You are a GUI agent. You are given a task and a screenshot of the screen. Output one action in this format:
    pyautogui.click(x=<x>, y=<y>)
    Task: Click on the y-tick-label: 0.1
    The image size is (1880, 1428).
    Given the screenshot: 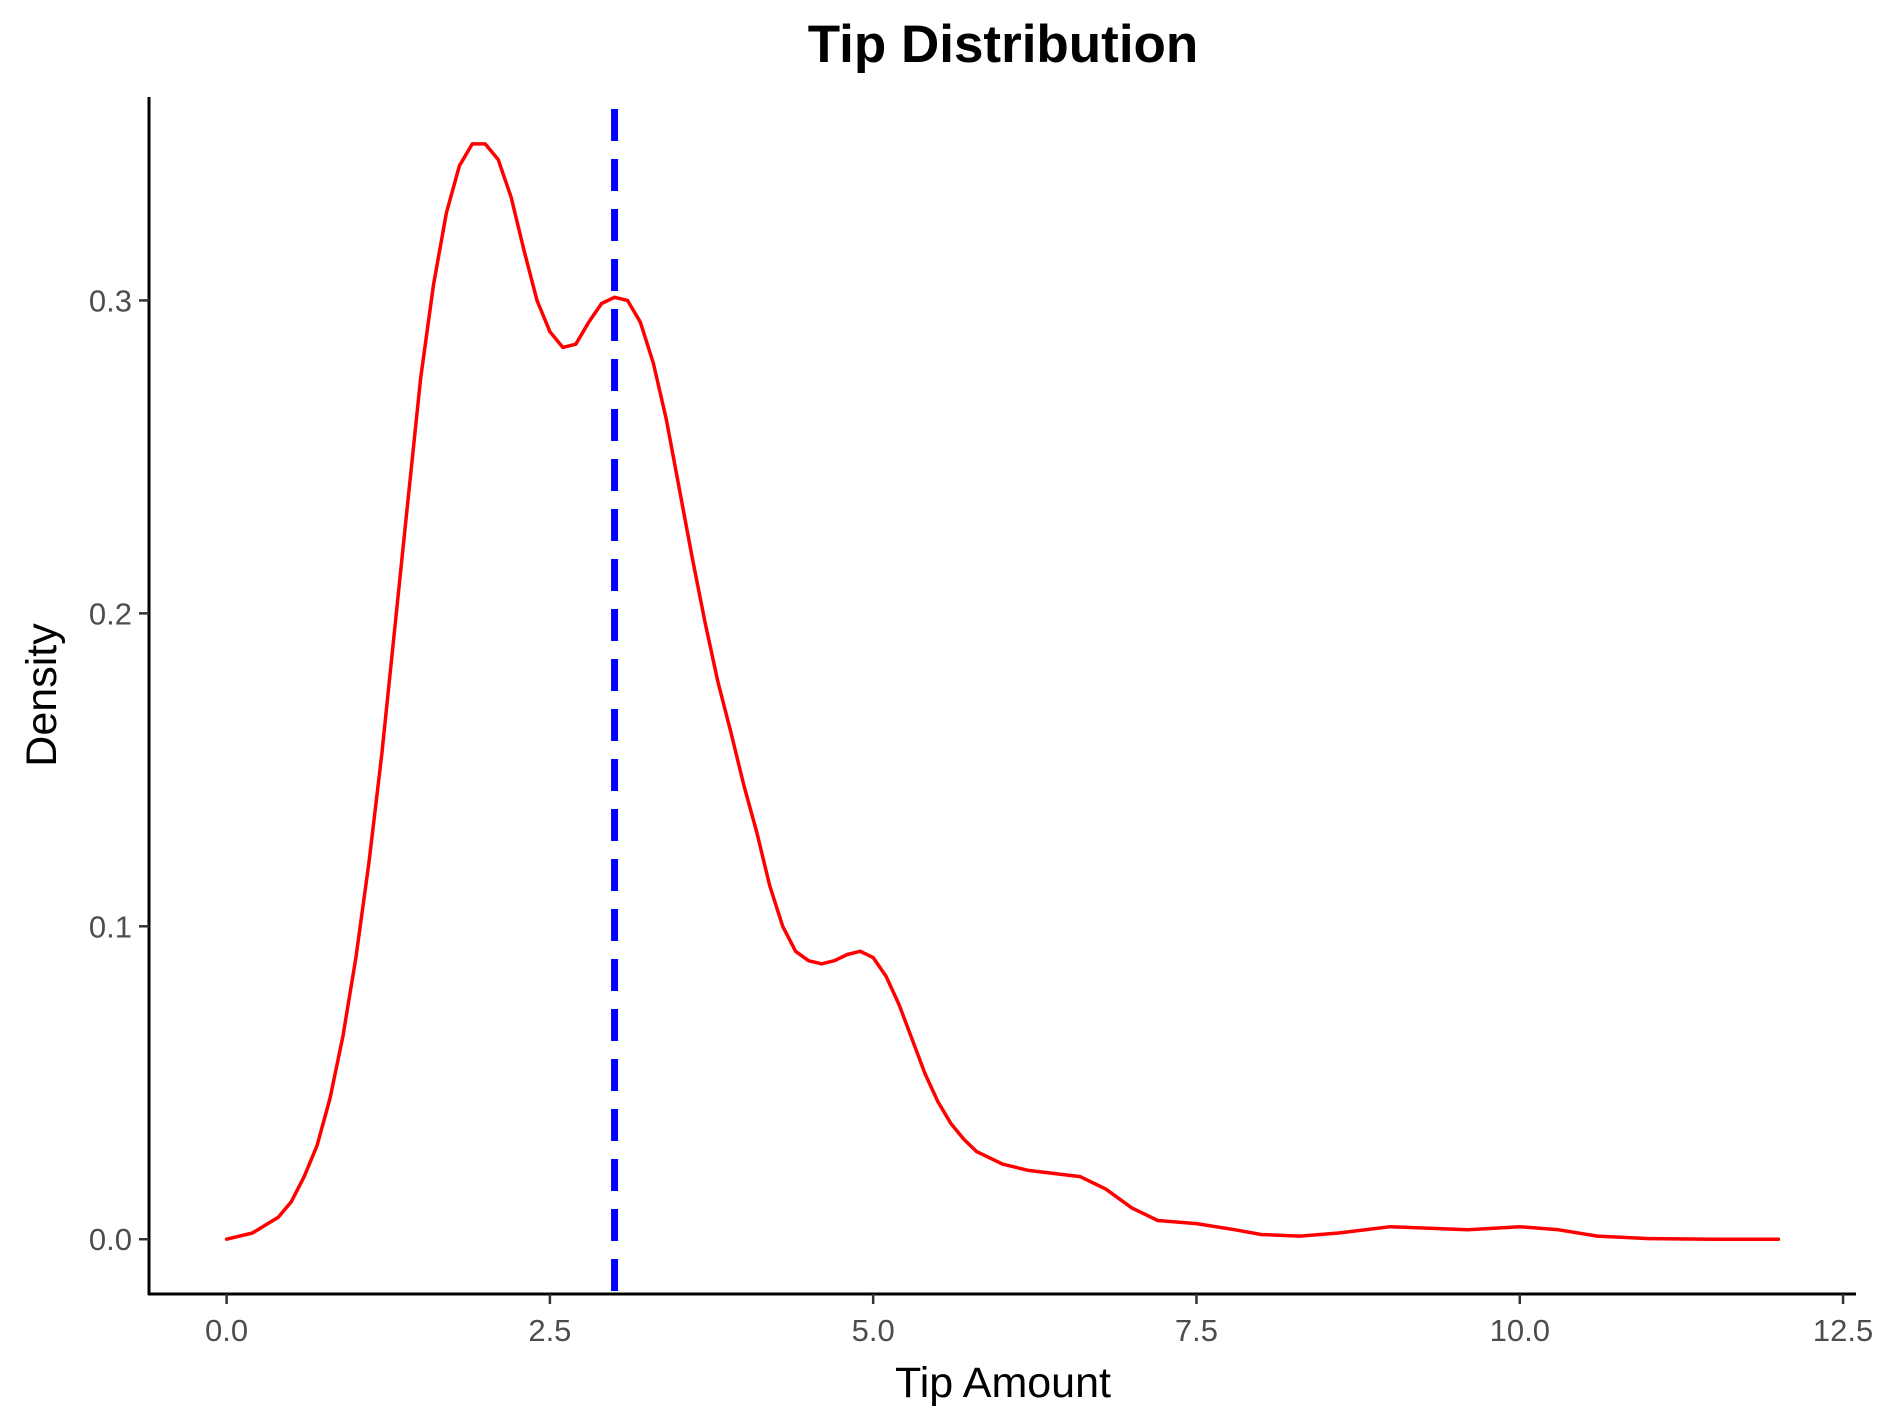 What is the action you would take?
    pyautogui.click(x=110, y=926)
    